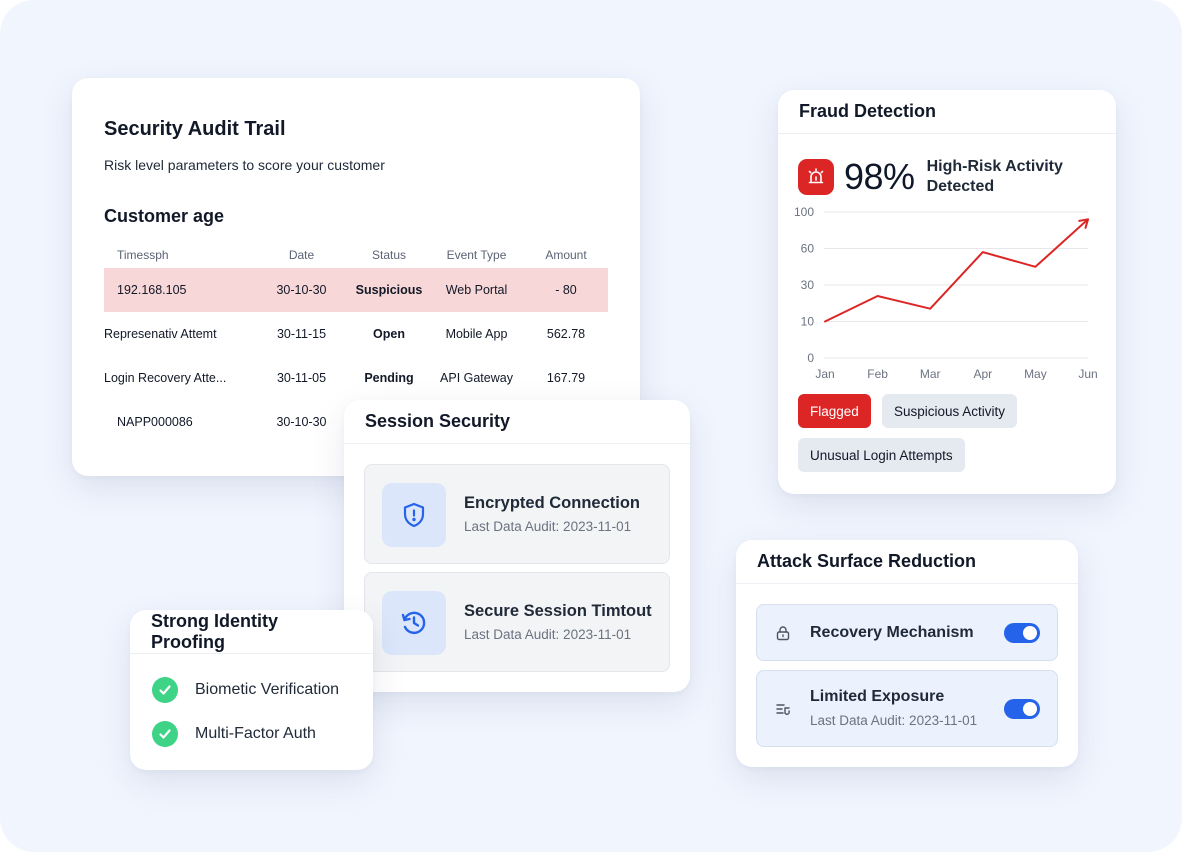 The image size is (1182, 852). I want to click on y-tick-label: 60, so click(808, 249).